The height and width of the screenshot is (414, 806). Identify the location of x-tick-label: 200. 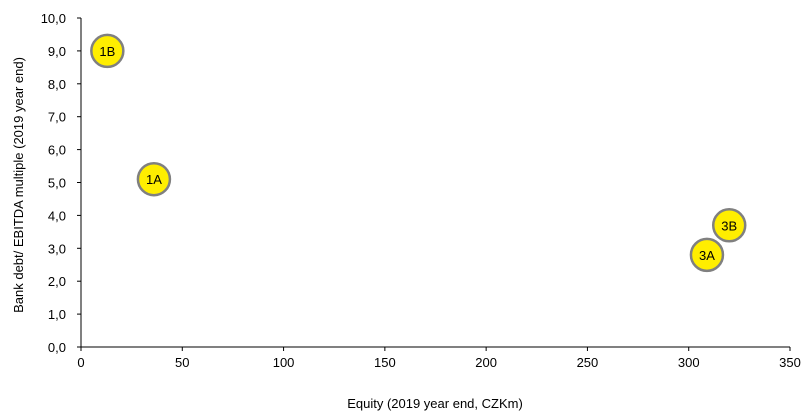
(486, 362).